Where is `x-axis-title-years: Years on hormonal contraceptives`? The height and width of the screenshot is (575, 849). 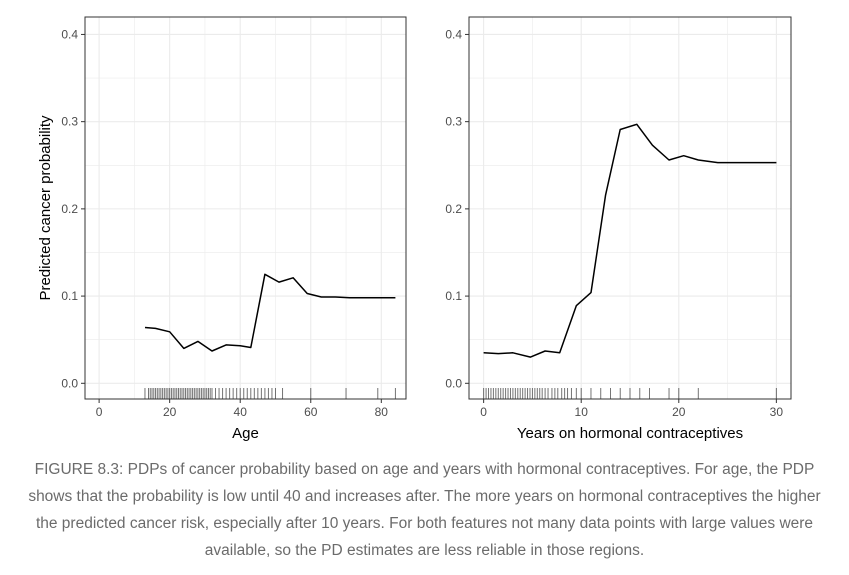 x-axis-title-years: Years on hormonal contraceptives is located at coordinates (630, 433).